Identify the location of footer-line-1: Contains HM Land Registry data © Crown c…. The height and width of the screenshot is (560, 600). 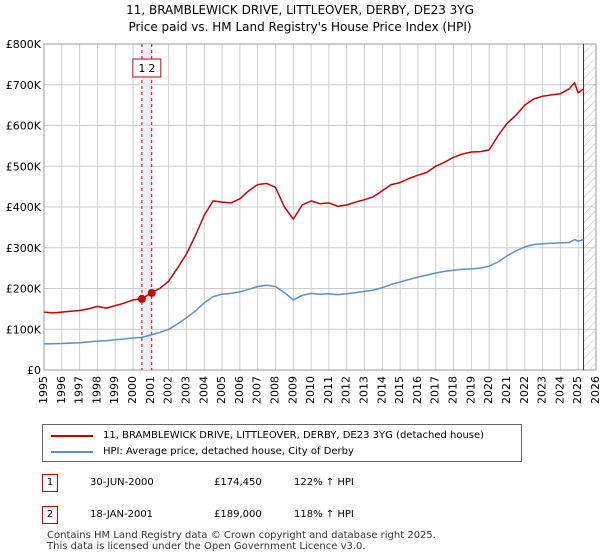
(241, 535).